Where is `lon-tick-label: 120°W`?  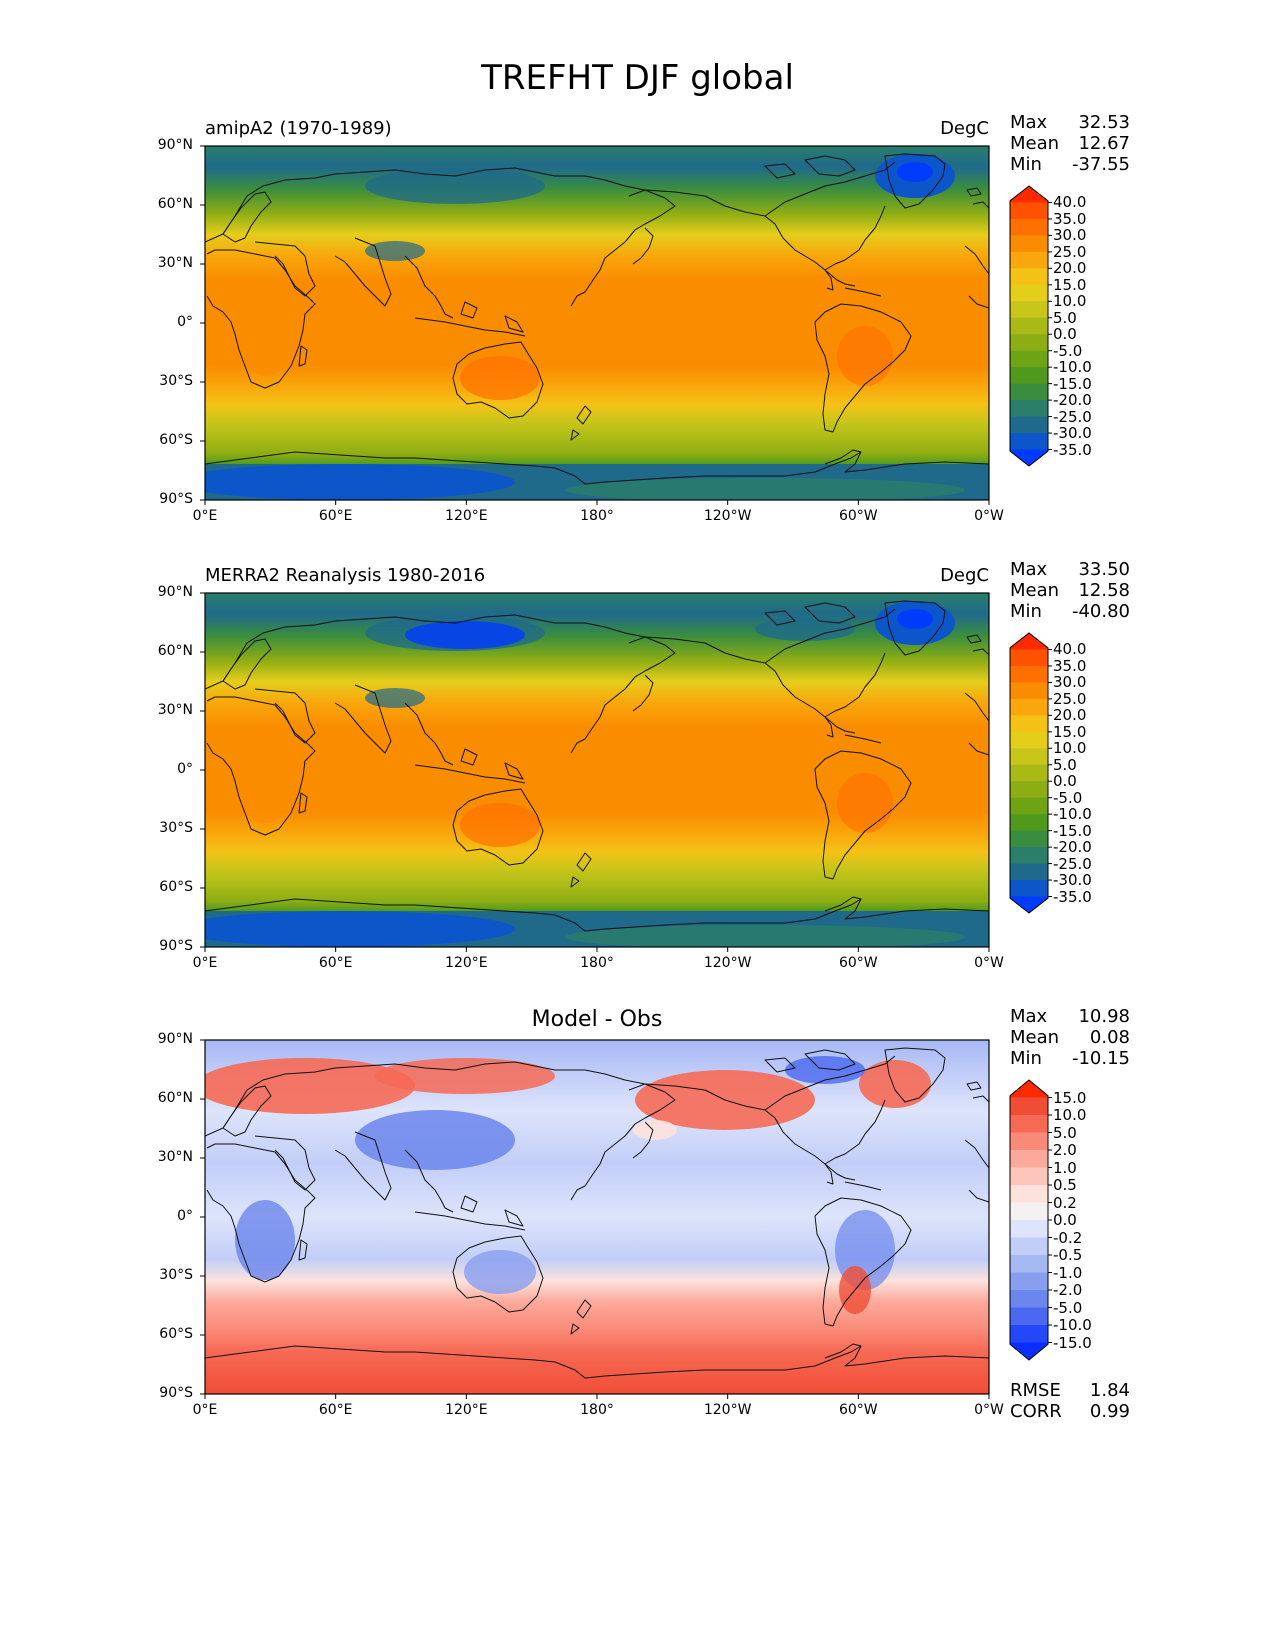
lon-tick-label: 120°W is located at coordinates (727, 963).